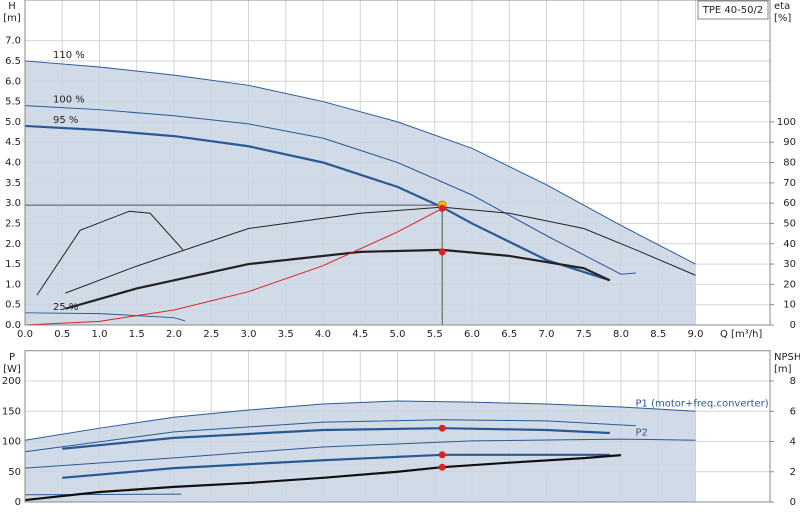 The height and width of the screenshot is (520, 800). Describe the element at coordinates (174, 334) in the screenshot. I see `x-tick-label: 2.0` at that location.